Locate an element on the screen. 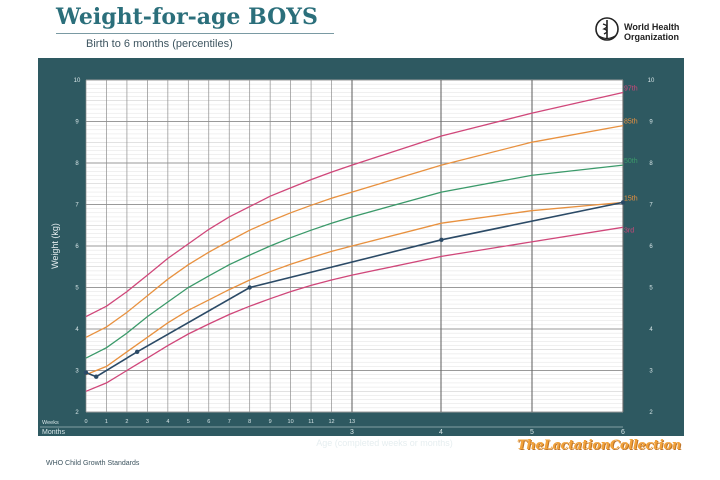 Image resolution: width=720 pixels, height=480 pixels. y-tick-label-right: 3 is located at coordinates (651, 372).